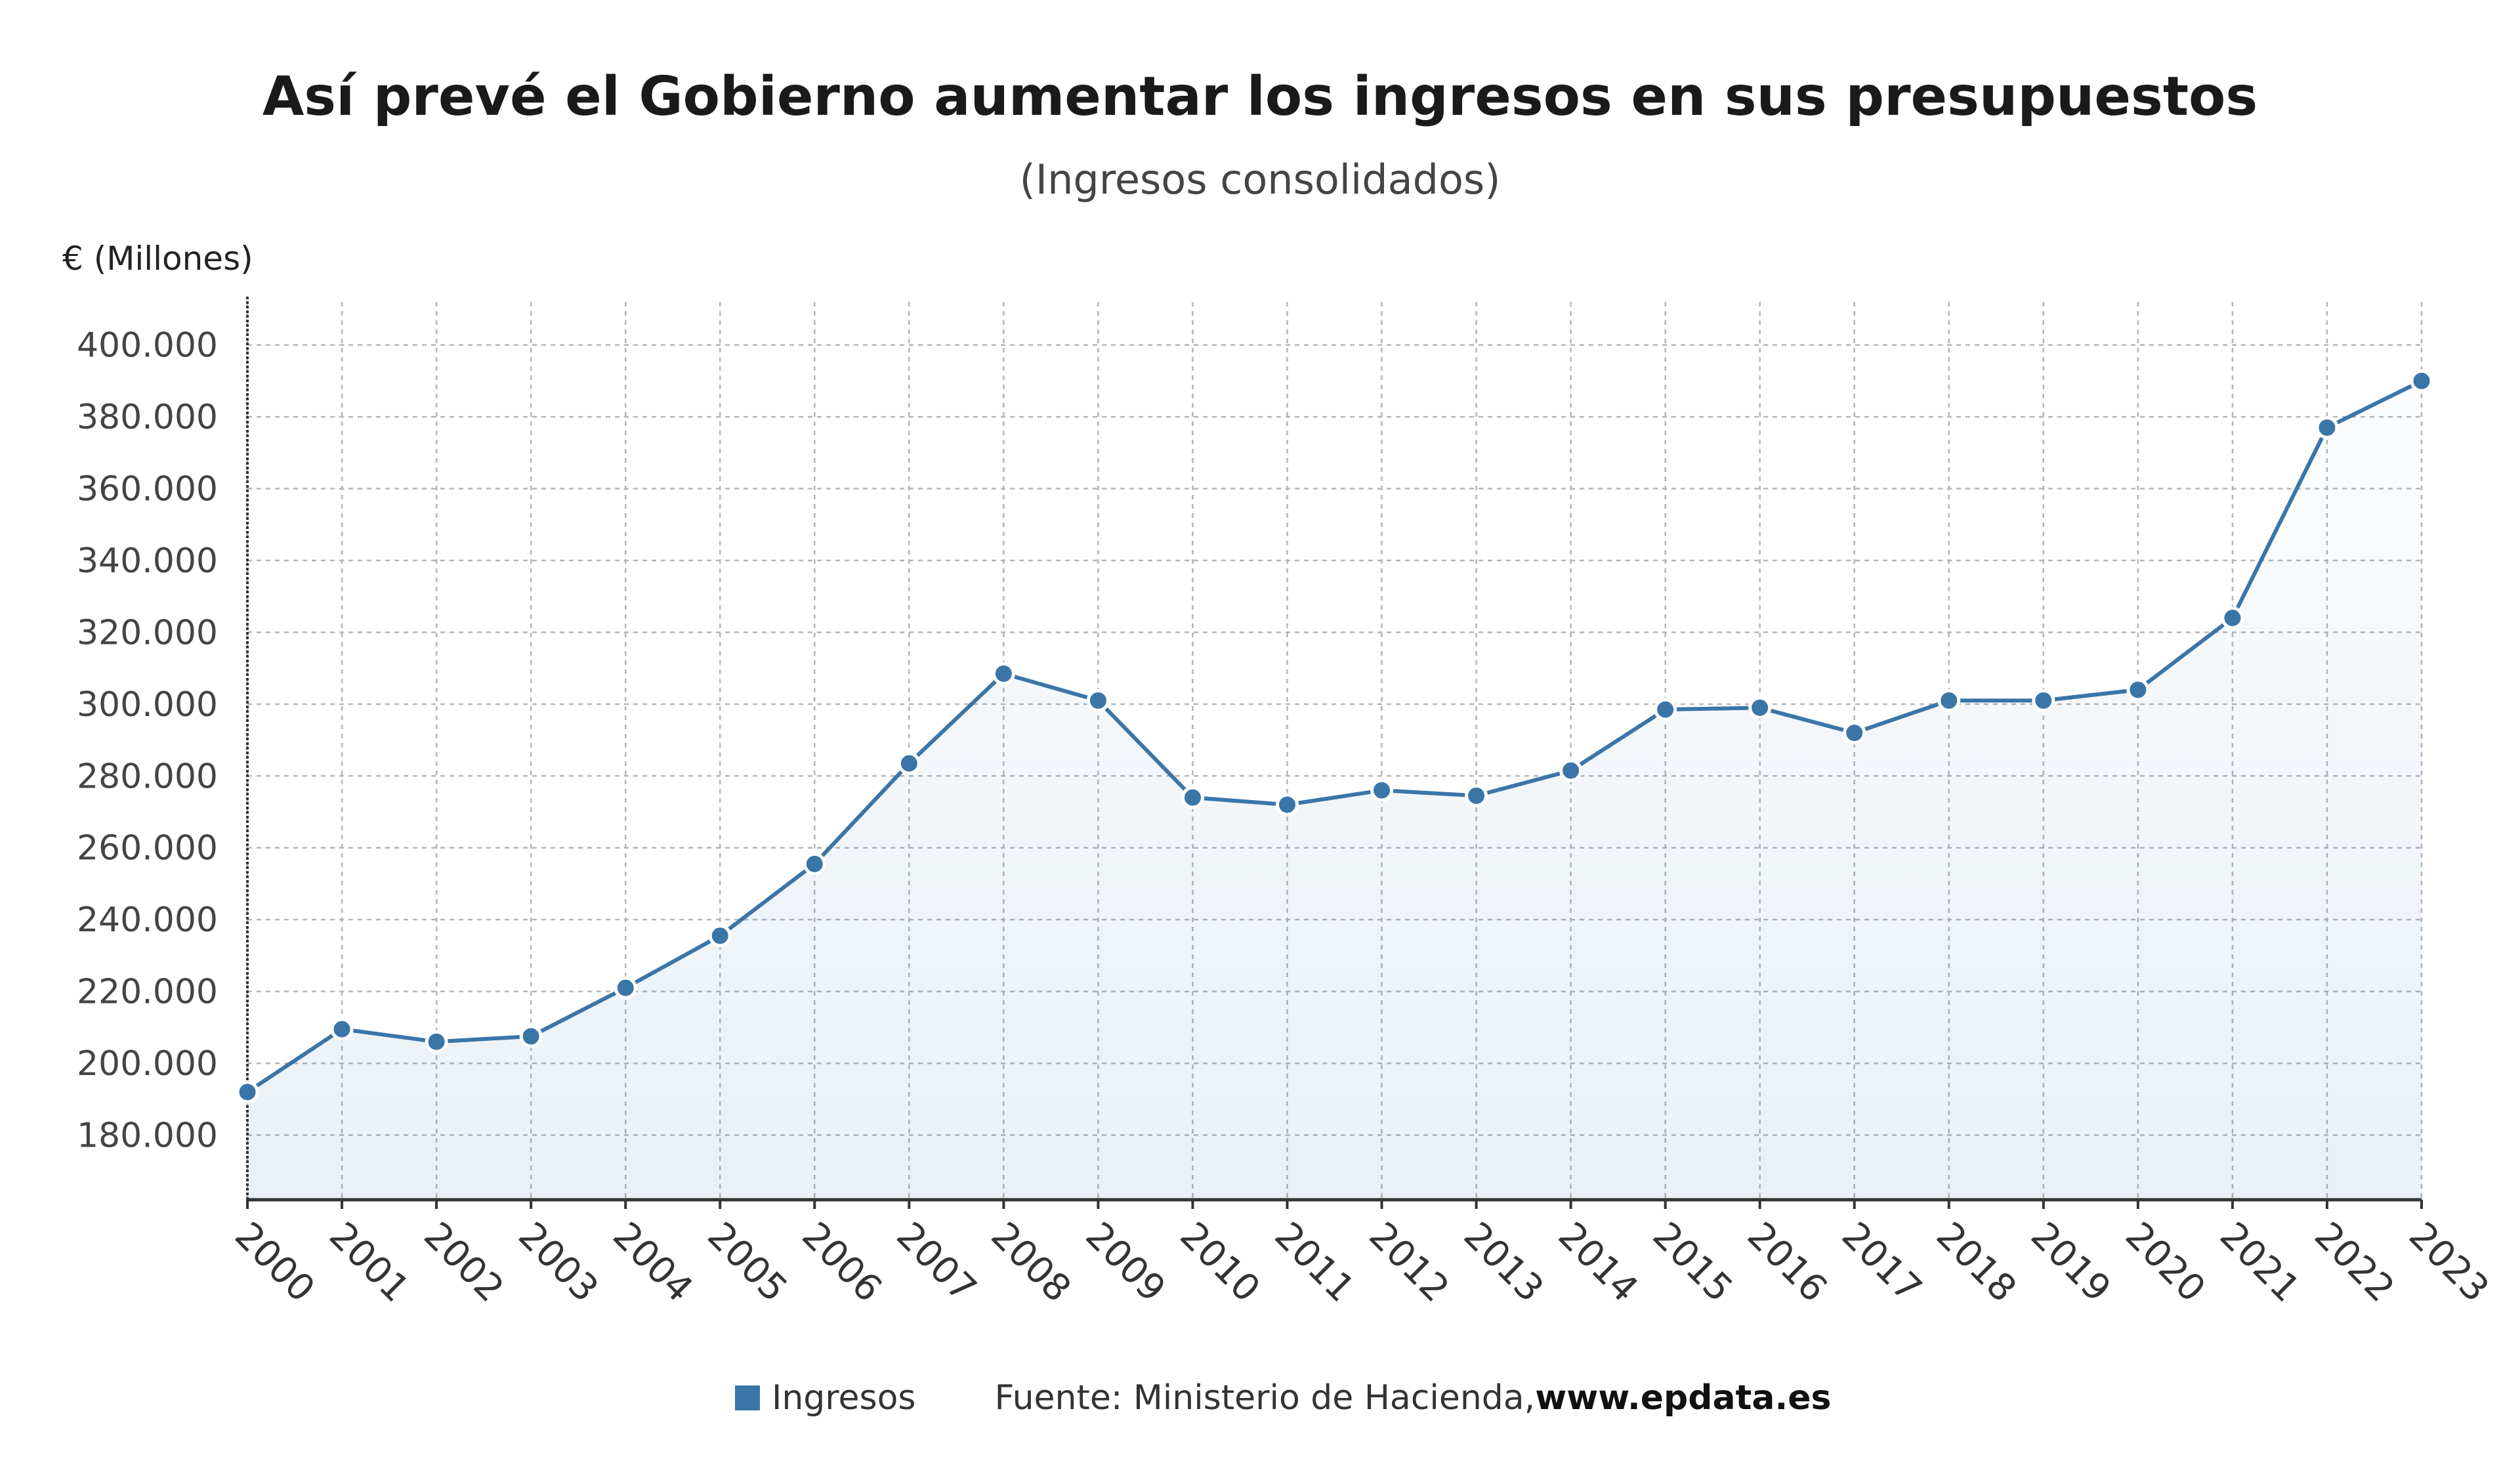 This screenshot has width=2520, height=1480. Describe the element at coordinates (2165, 1263) in the screenshot. I see `x-tick-label: 2020` at that location.